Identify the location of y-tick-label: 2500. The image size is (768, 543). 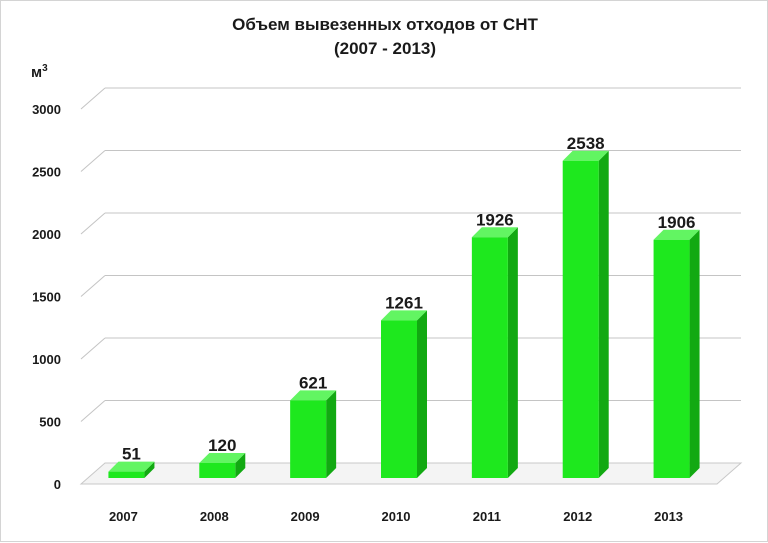
(46, 172).